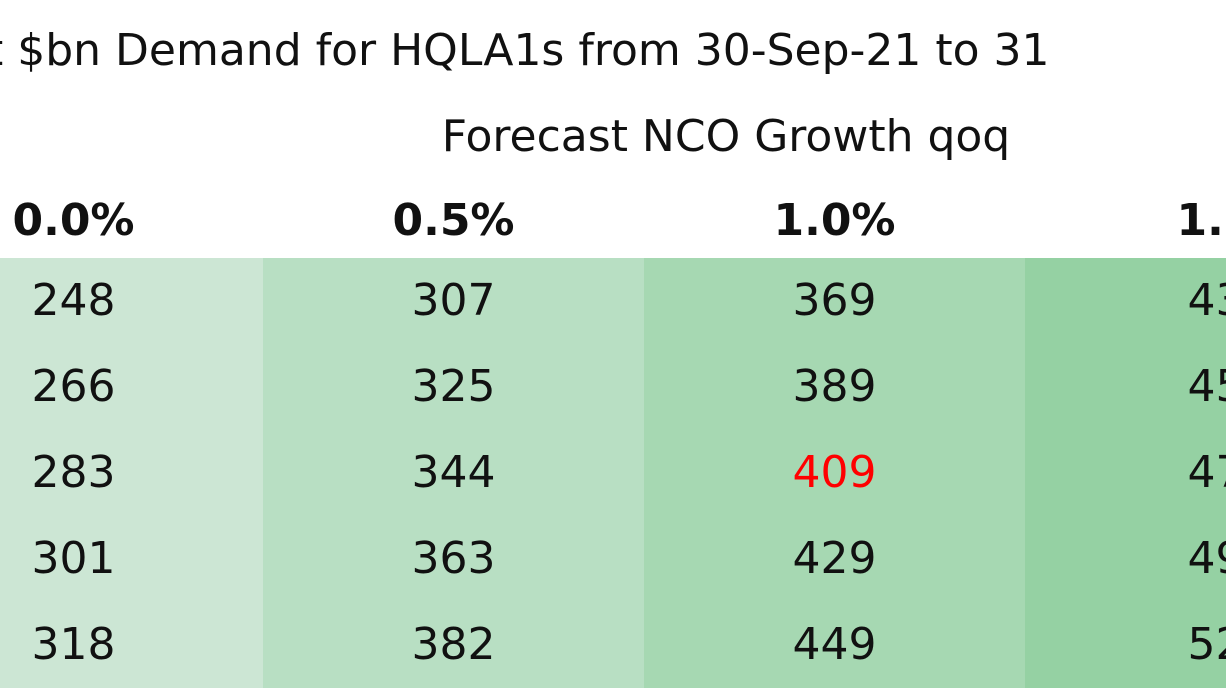  Describe the element at coordinates (1125, 559) in the screenshot. I see `table-cell: 49` at that location.